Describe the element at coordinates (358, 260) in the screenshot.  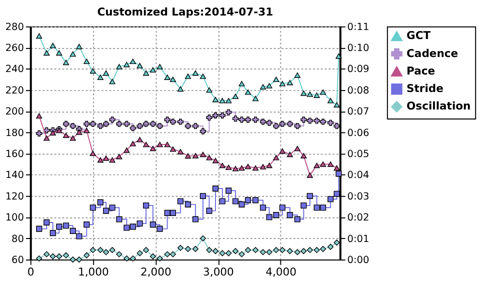
I see `y2-tick-label: 0:00` at that location.